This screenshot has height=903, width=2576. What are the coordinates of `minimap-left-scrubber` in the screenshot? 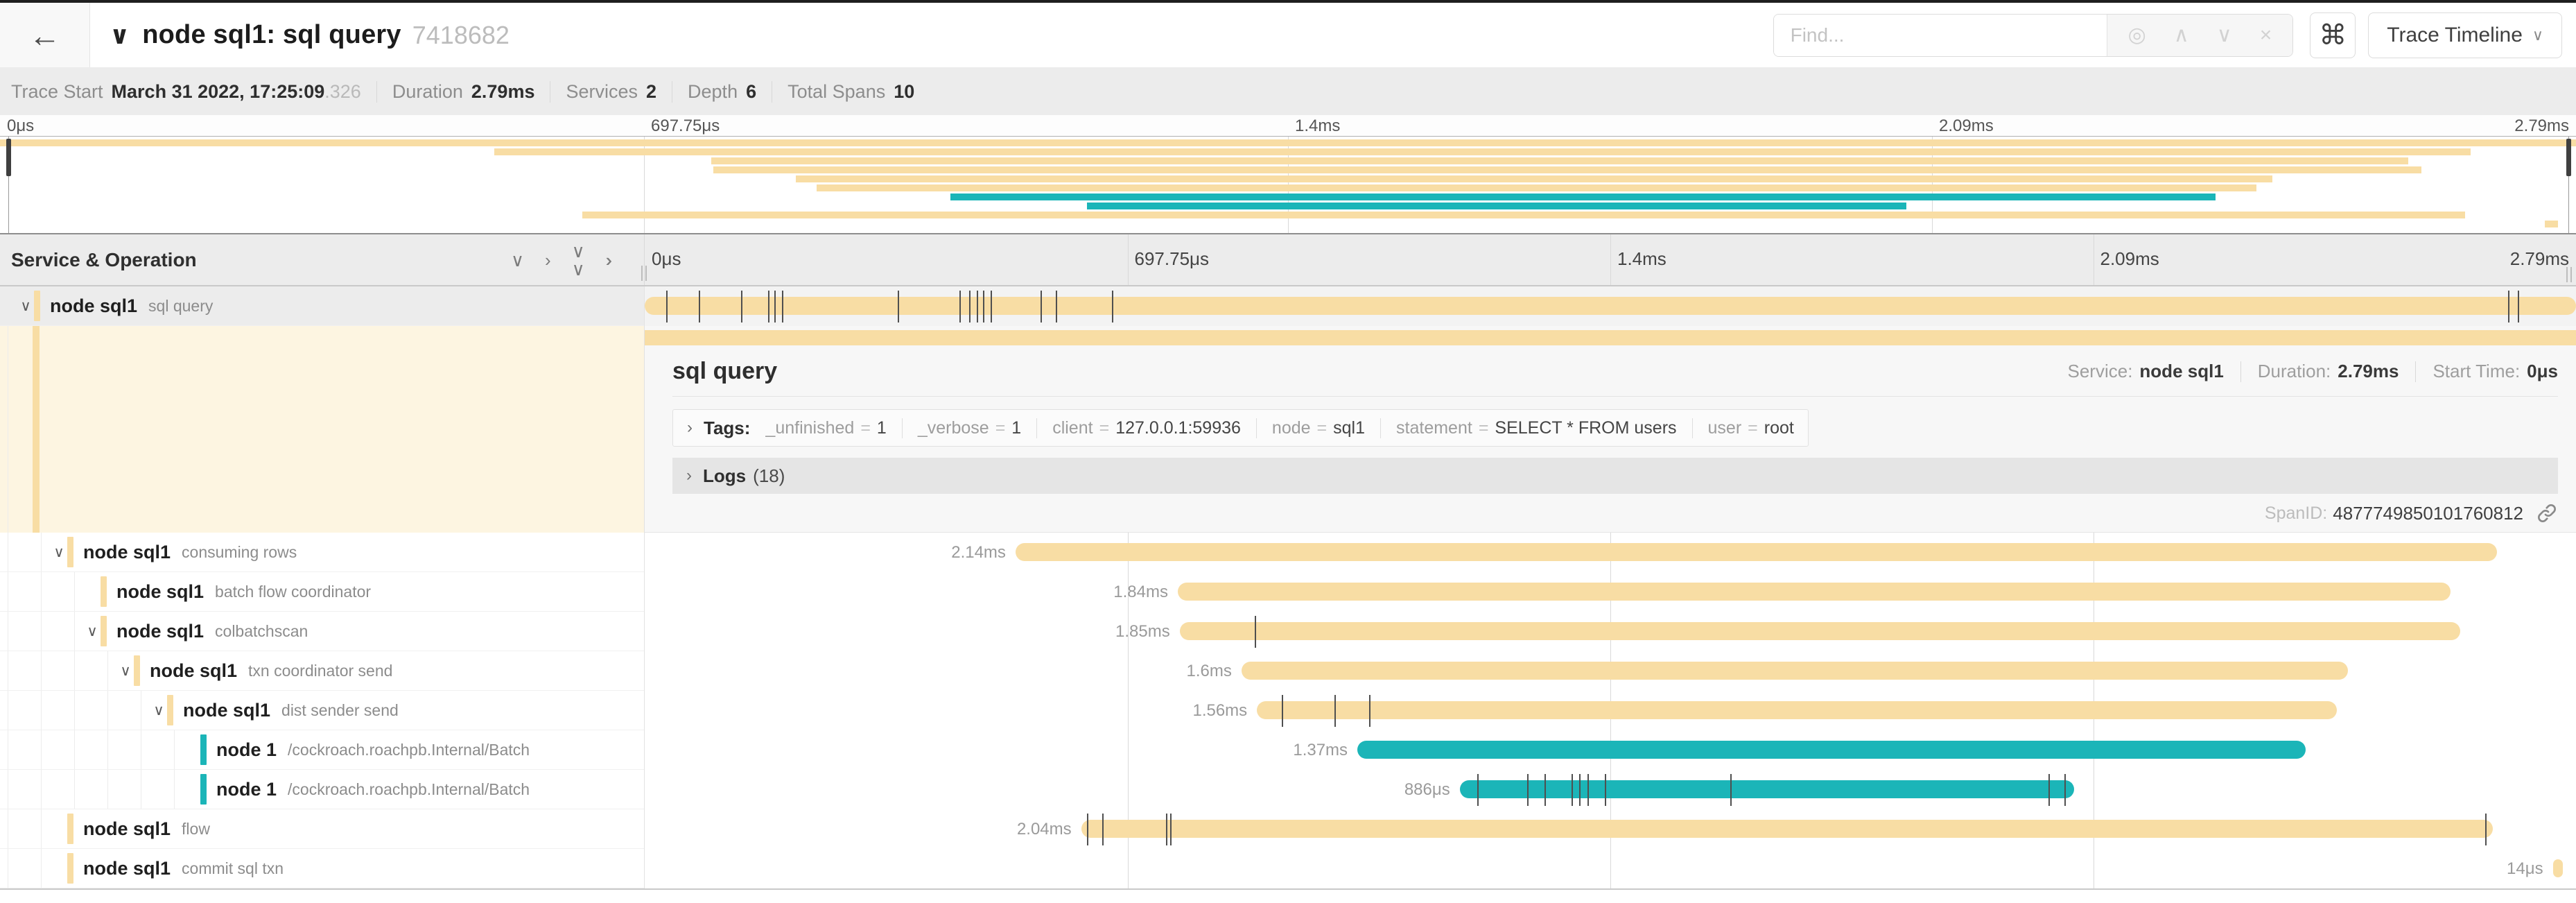 It's located at (8, 185).